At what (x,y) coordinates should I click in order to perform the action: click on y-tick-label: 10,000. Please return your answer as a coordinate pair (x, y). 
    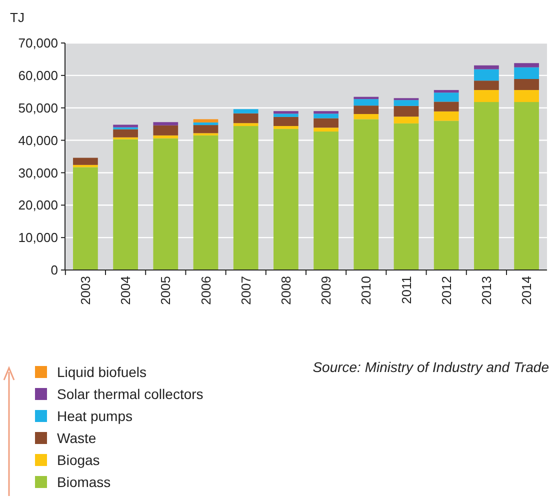
    Looking at the image, I should click on (38, 238).